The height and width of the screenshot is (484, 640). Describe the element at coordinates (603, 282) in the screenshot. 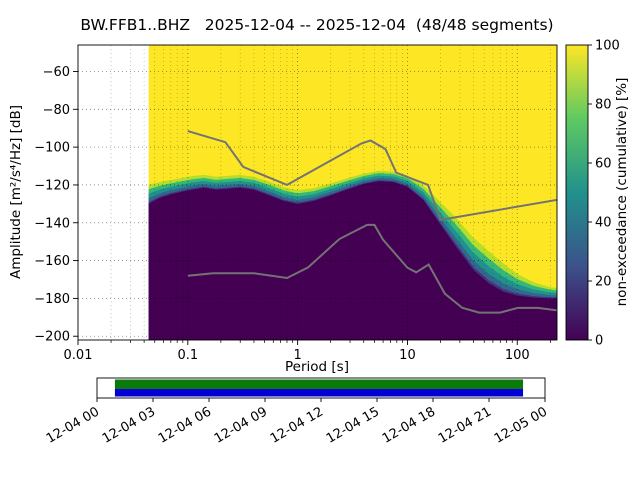

I see `colorbar-tick-label: 20` at that location.